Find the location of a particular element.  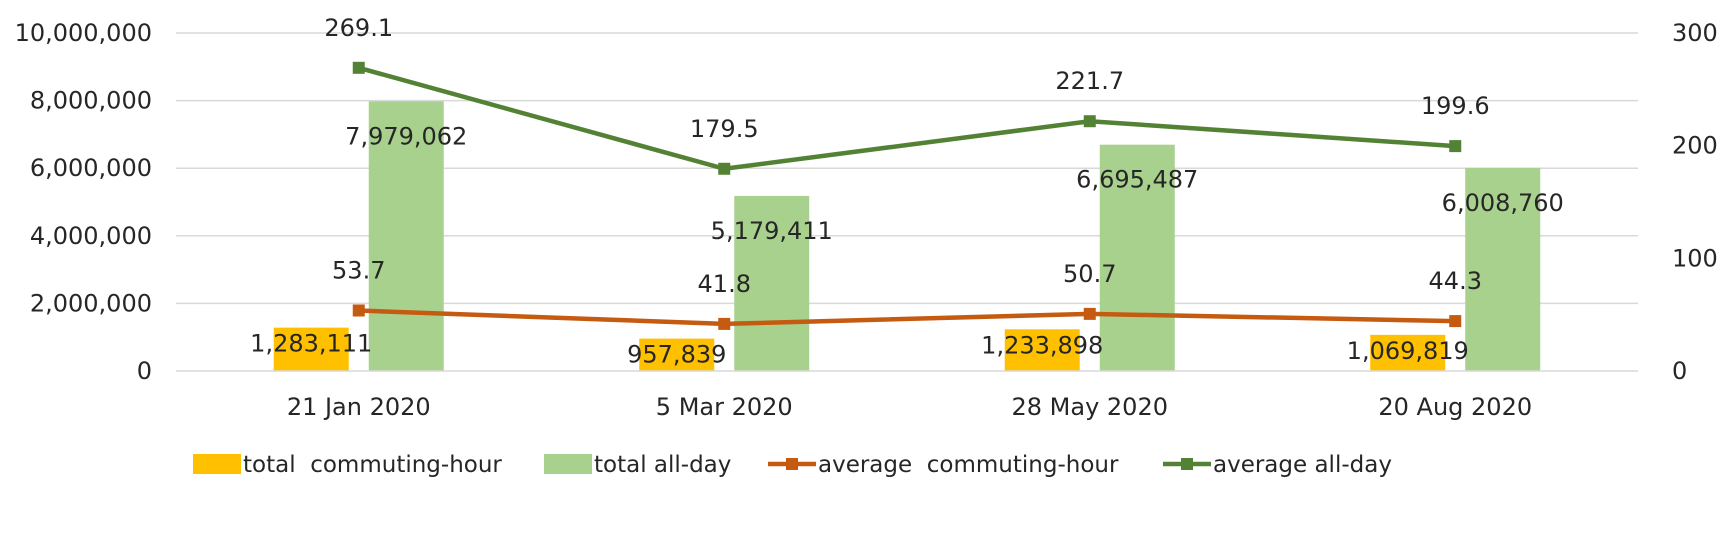

line-data-label: 50.7 is located at coordinates (1089, 274).